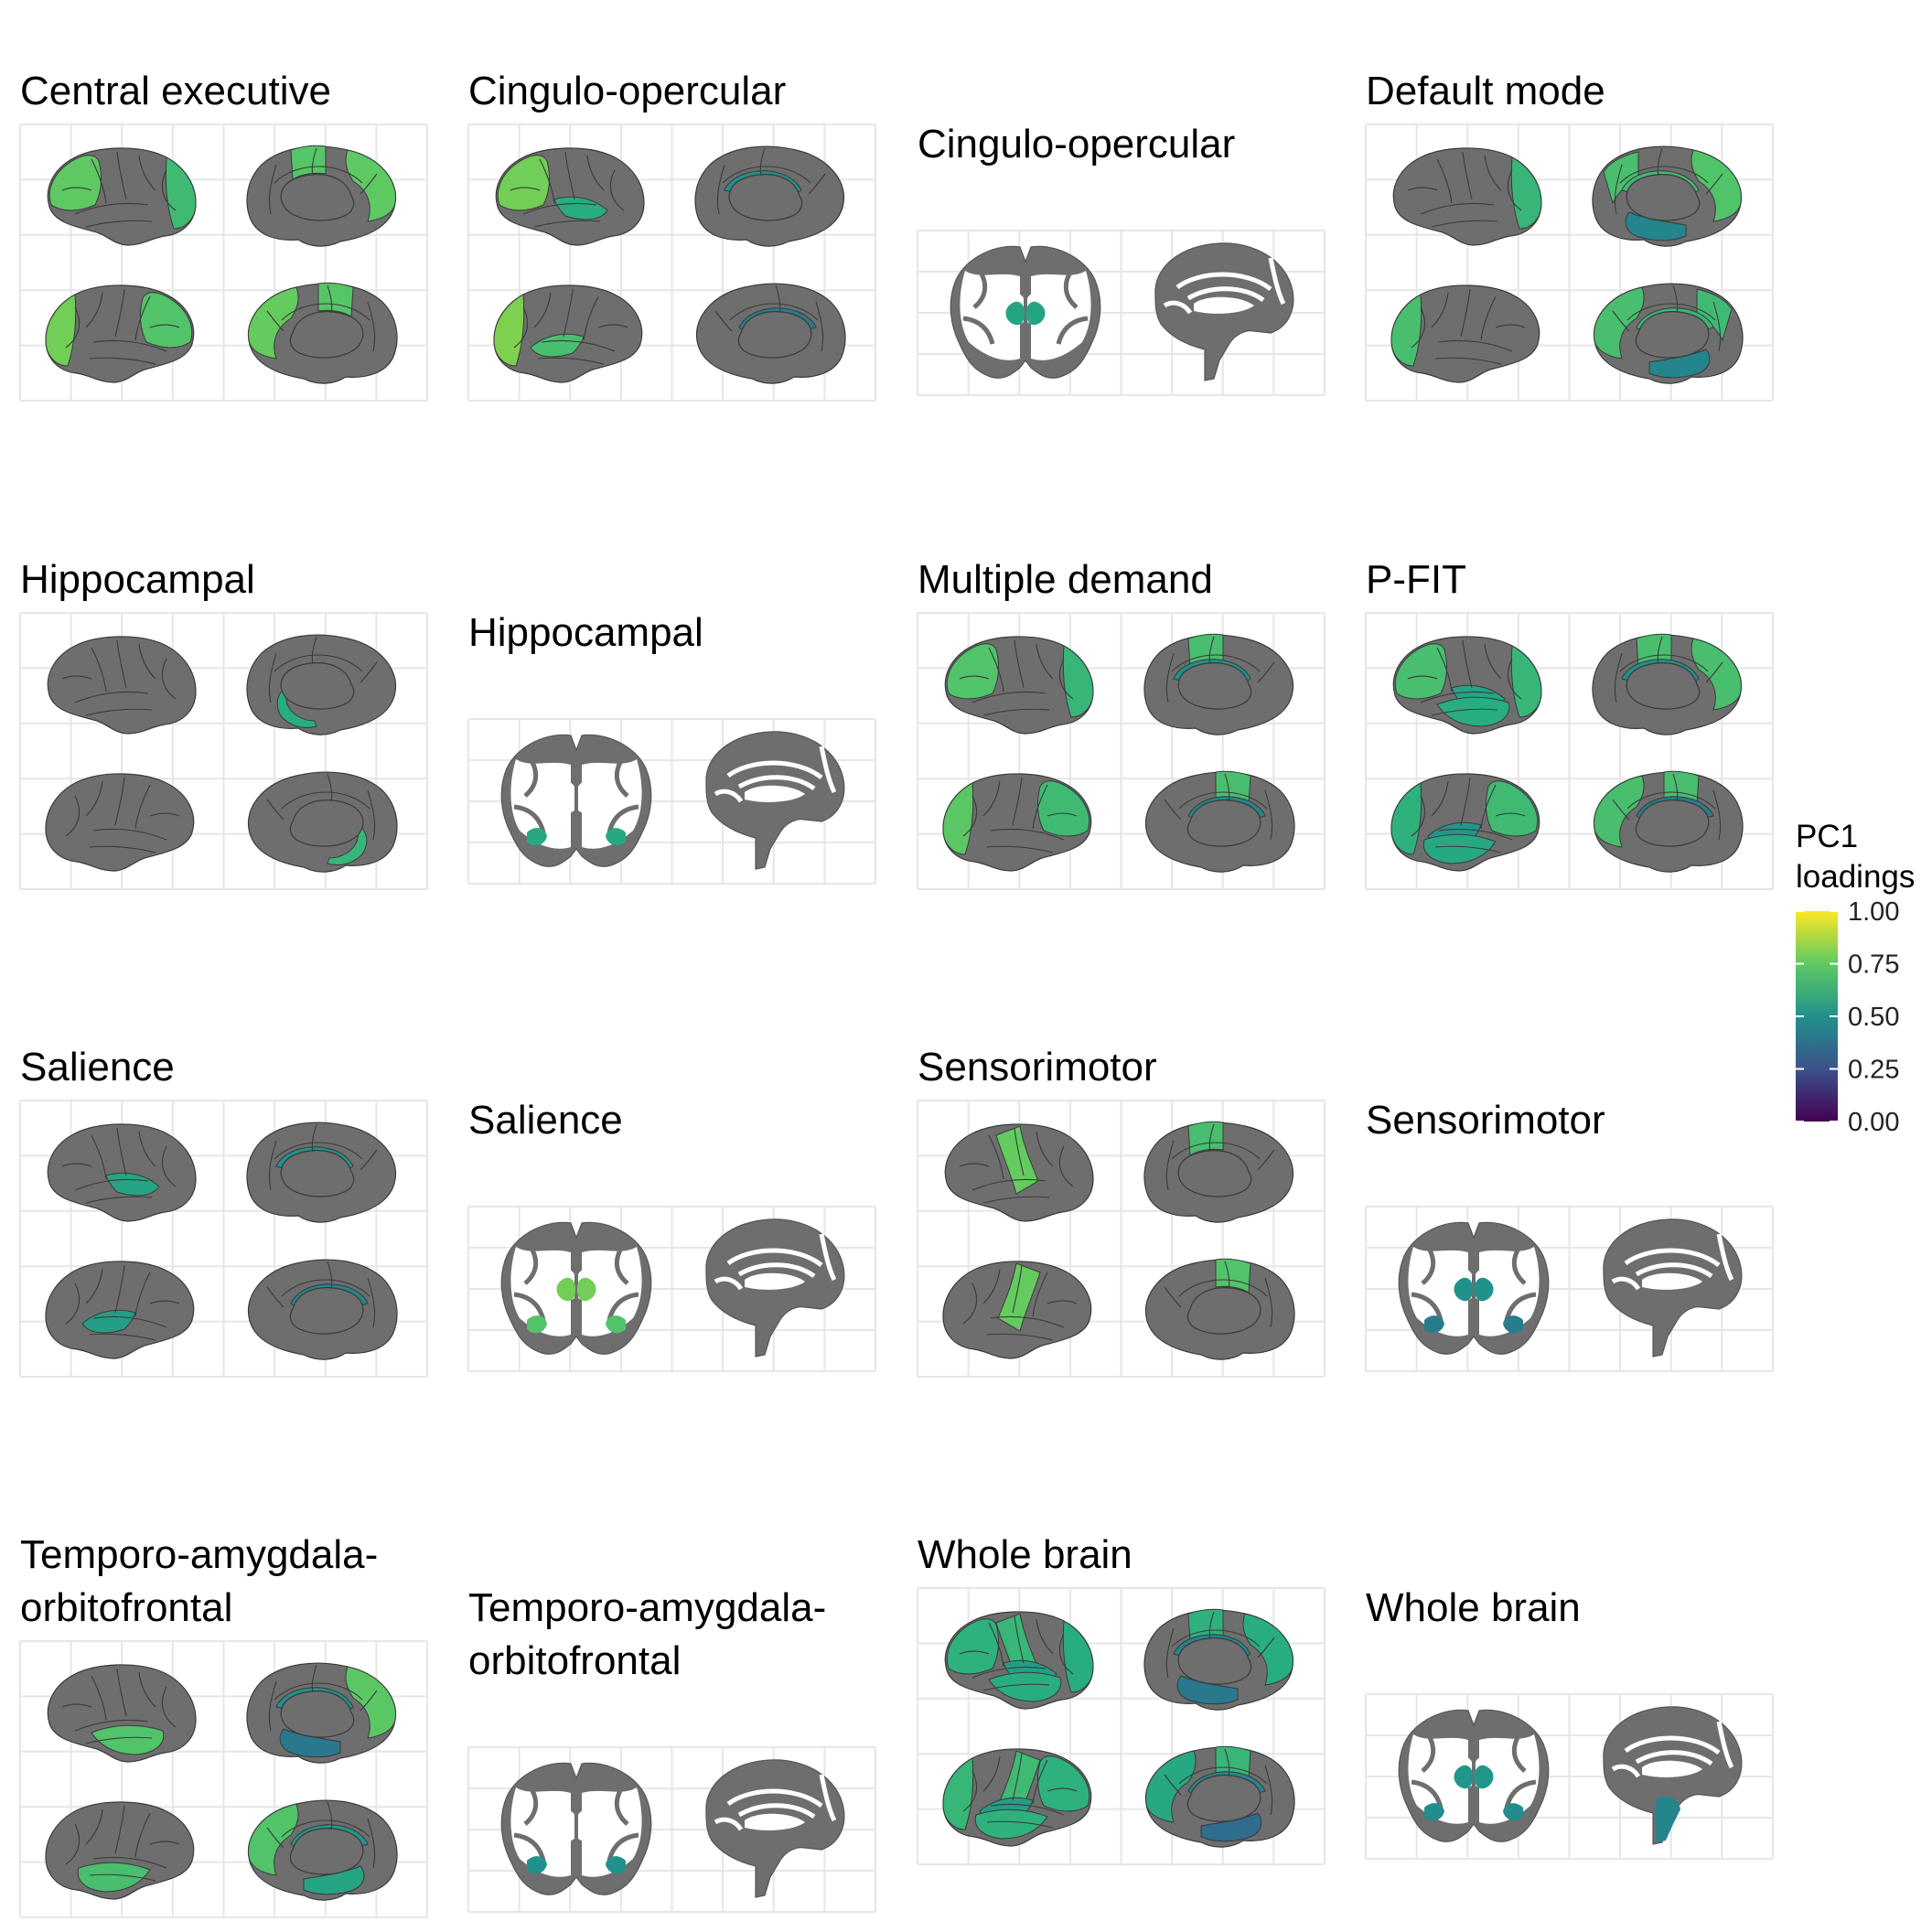 This screenshot has width=1932, height=1932. What do you see at coordinates (97, 1067) in the screenshot?
I see `panel-title: Salience` at bounding box center [97, 1067].